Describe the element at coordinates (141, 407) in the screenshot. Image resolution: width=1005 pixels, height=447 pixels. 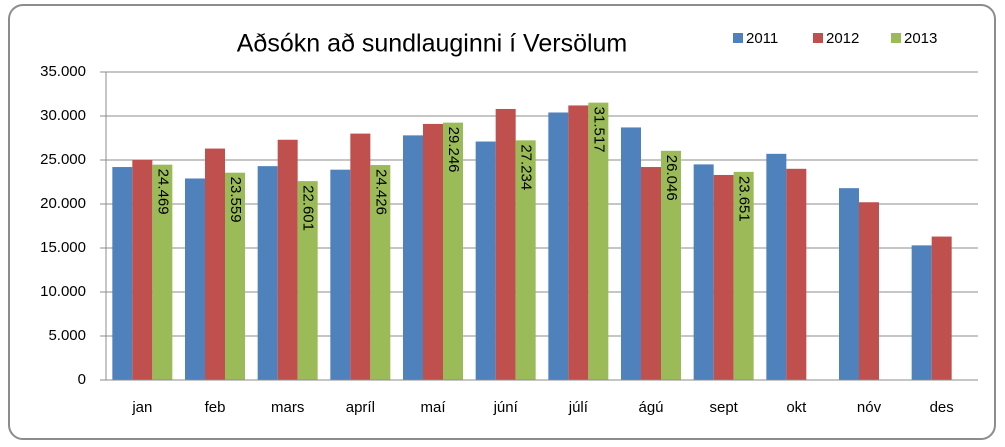
I see `x-tick-label: jan` at that location.